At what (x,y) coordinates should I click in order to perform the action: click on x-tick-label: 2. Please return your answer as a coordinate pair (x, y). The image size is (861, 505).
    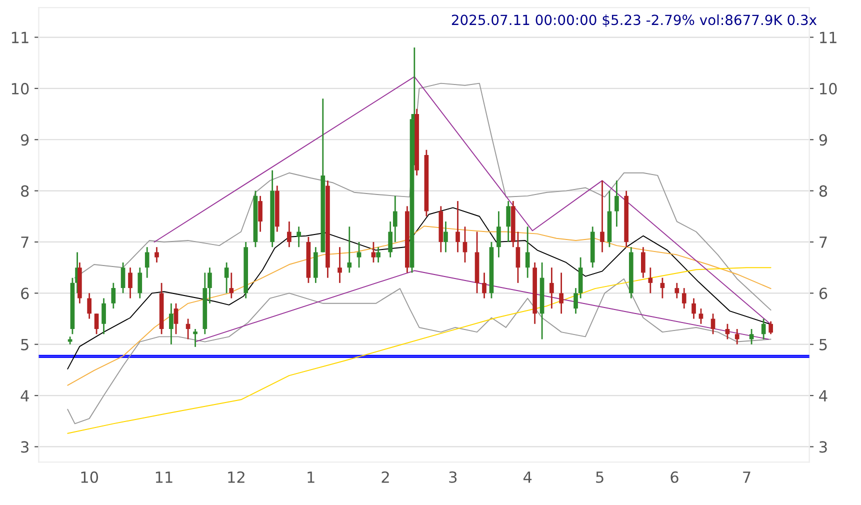
    Looking at the image, I should click on (385, 477).